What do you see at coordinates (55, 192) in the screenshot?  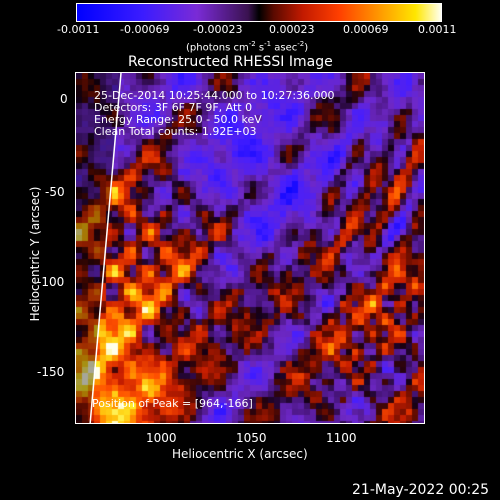 I see `y-tick: -50` at bounding box center [55, 192].